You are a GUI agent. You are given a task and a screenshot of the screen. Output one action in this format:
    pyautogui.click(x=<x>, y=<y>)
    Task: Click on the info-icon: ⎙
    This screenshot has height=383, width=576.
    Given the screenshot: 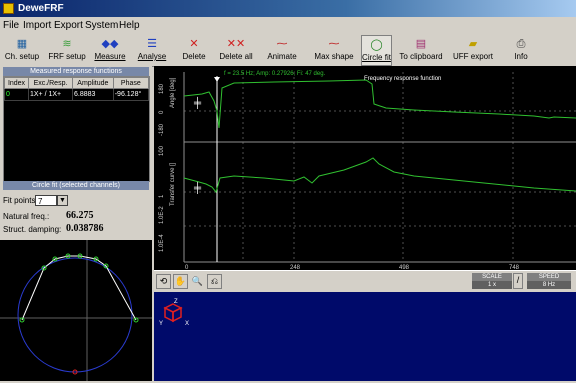 What is the action you would take?
    pyautogui.click(x=521, y=44)
    